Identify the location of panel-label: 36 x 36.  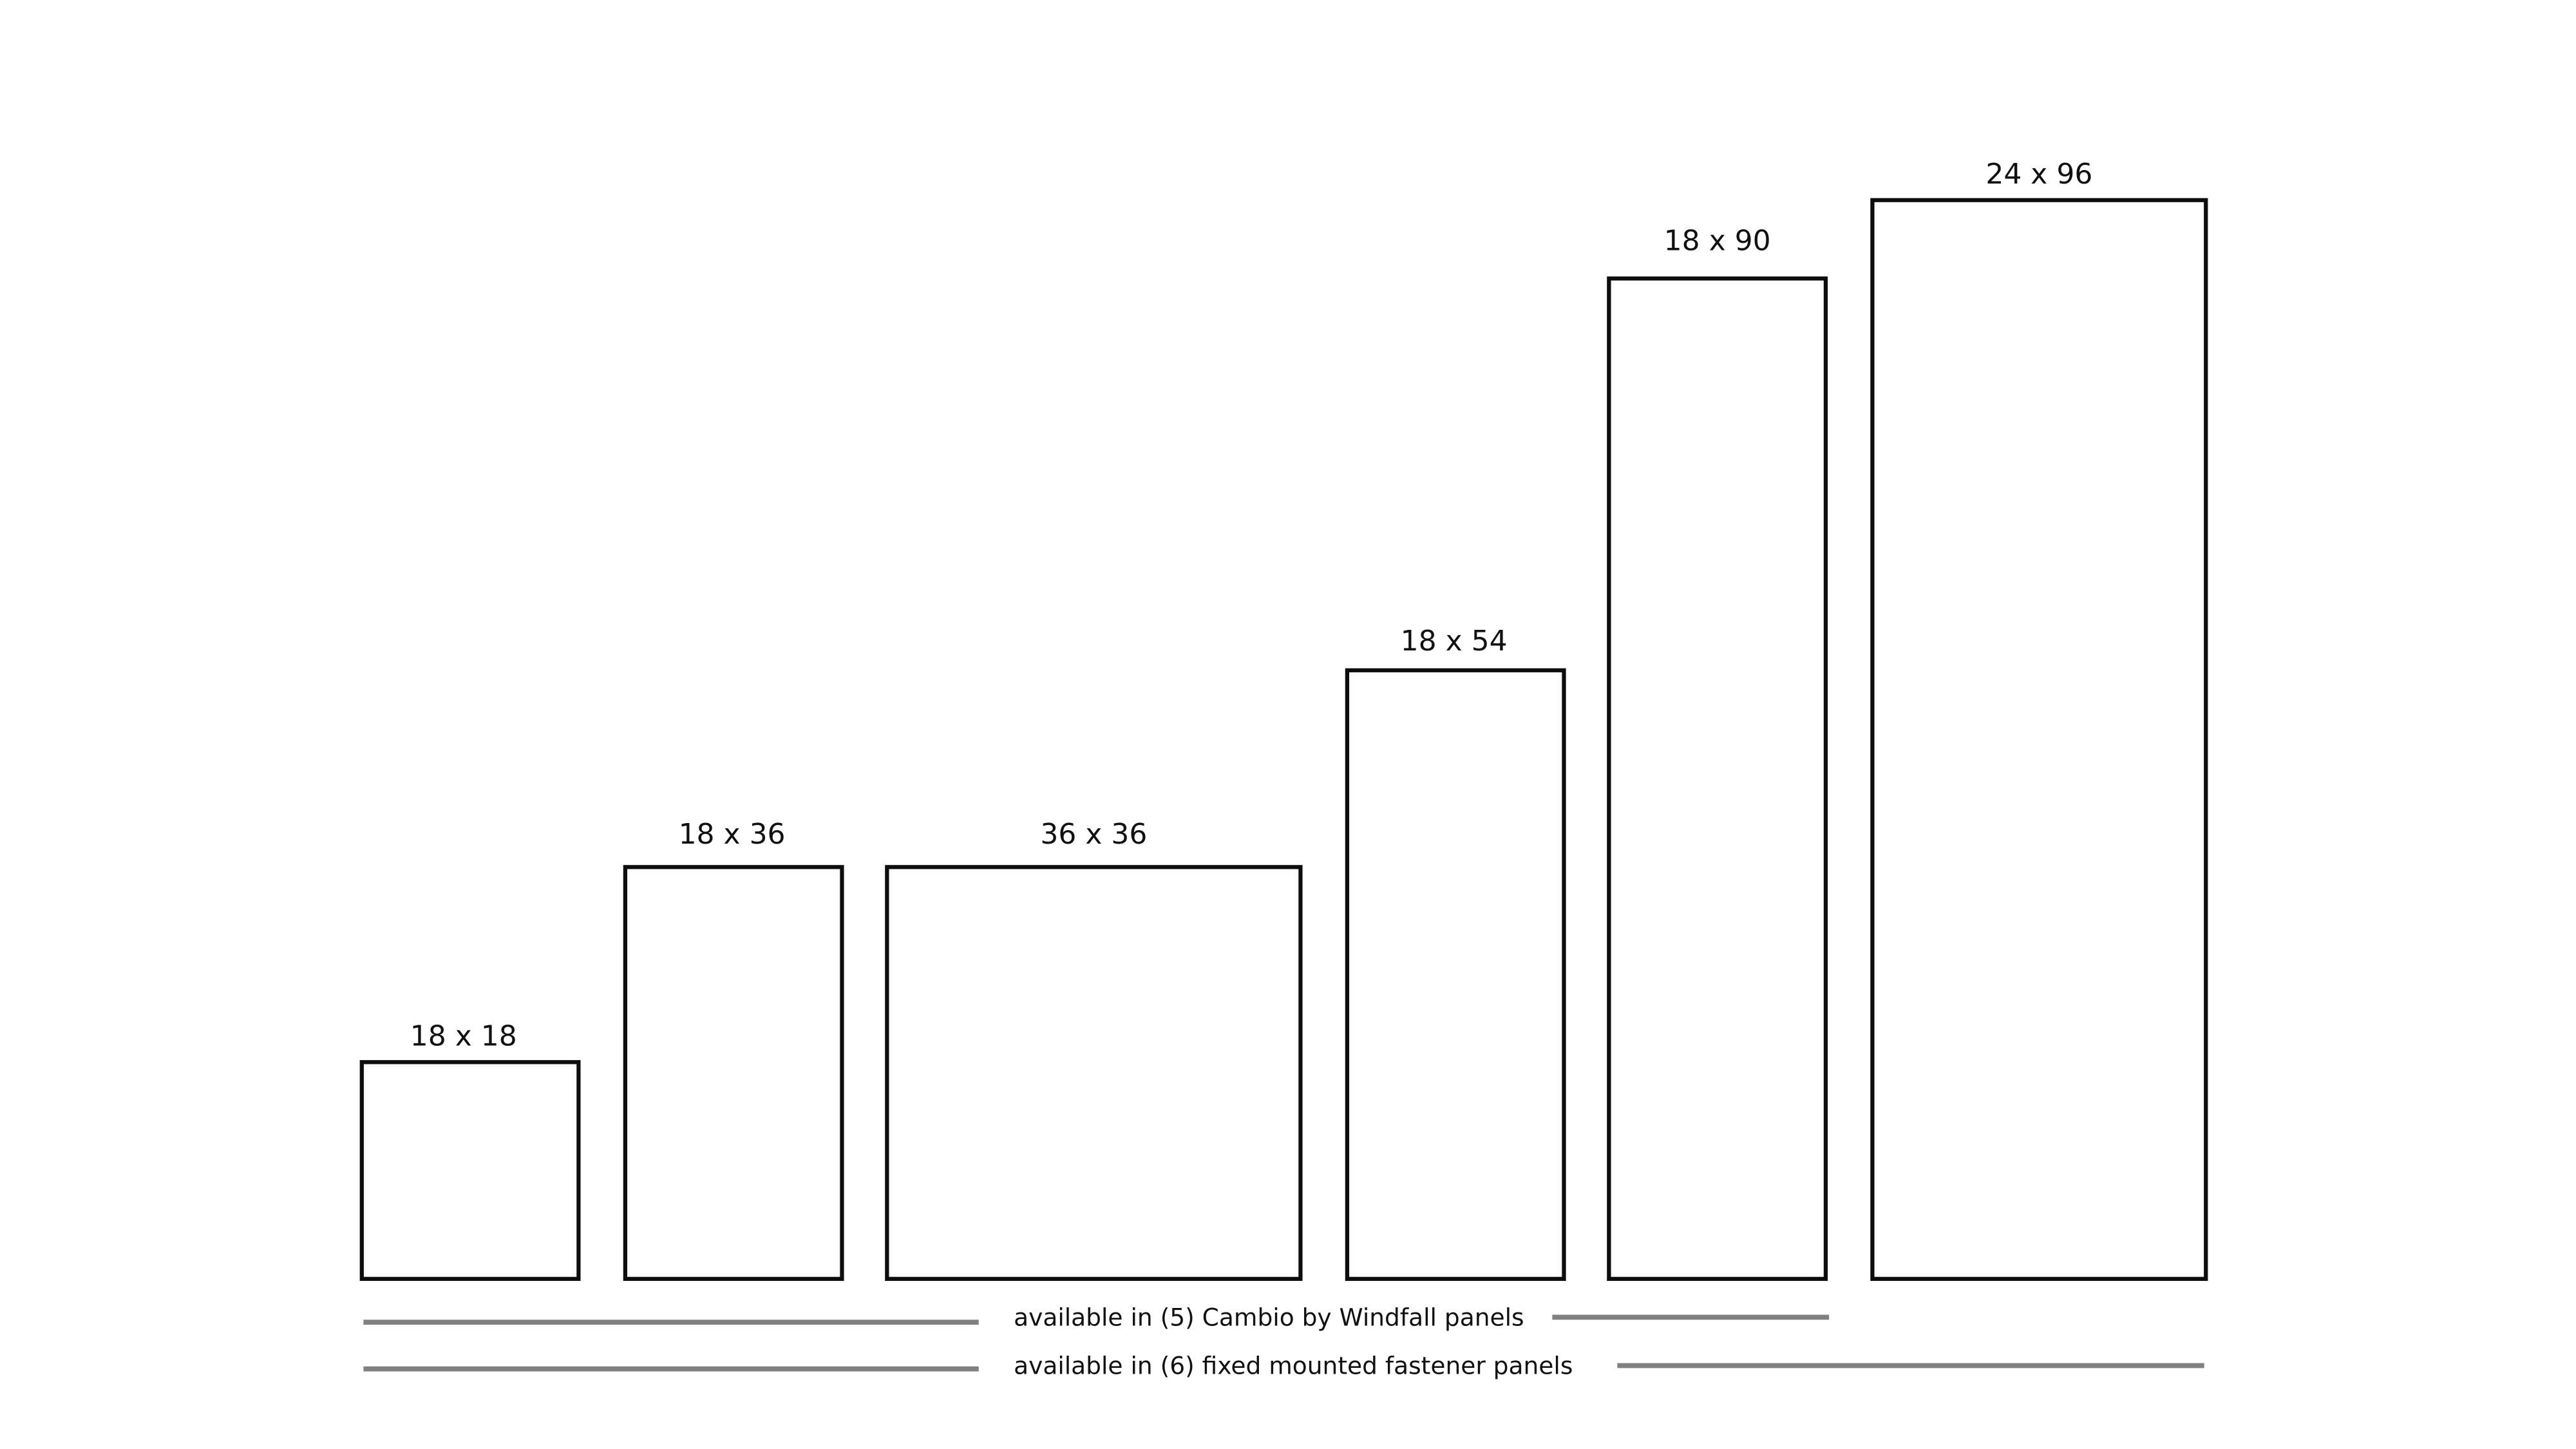
(1093, 835).